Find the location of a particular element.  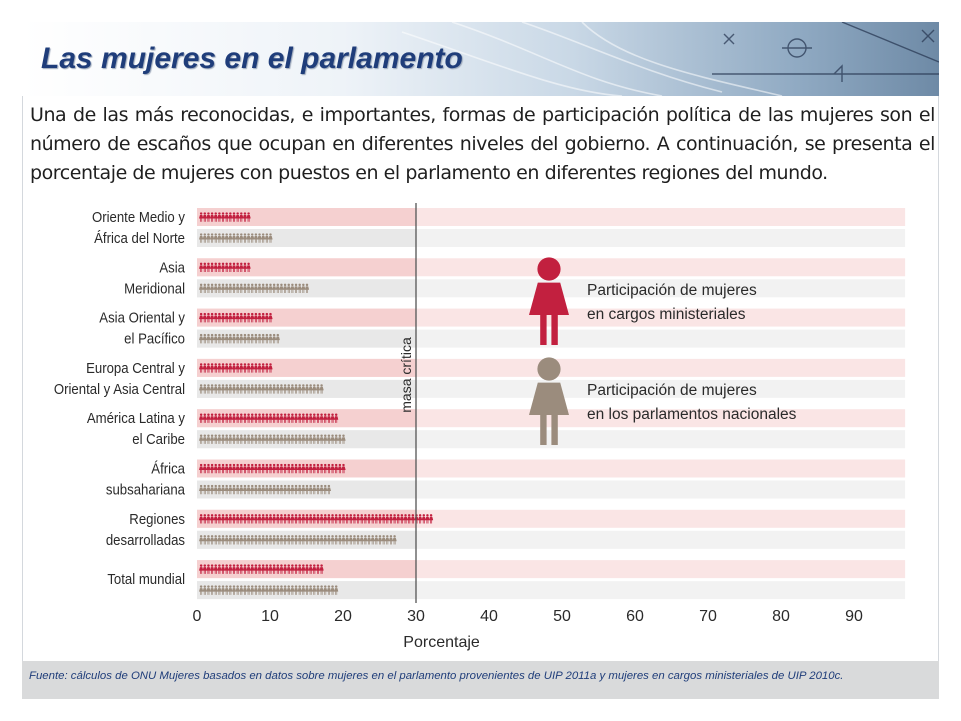

critical-mass-line: masa crítica is located at coordinates (407, 403).